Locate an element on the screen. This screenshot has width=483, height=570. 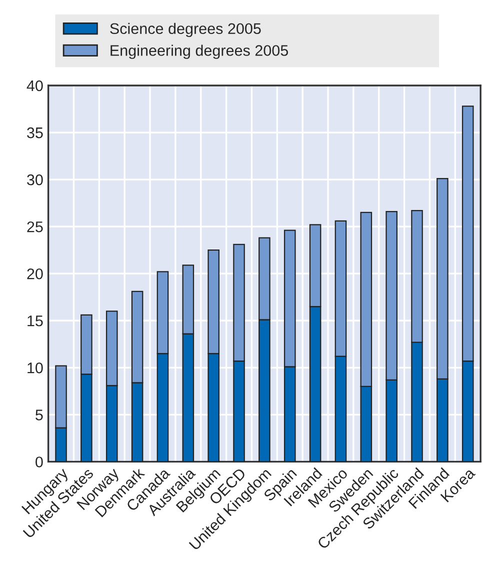
y-tick-label: 0 is located at coordinates (39, 462).